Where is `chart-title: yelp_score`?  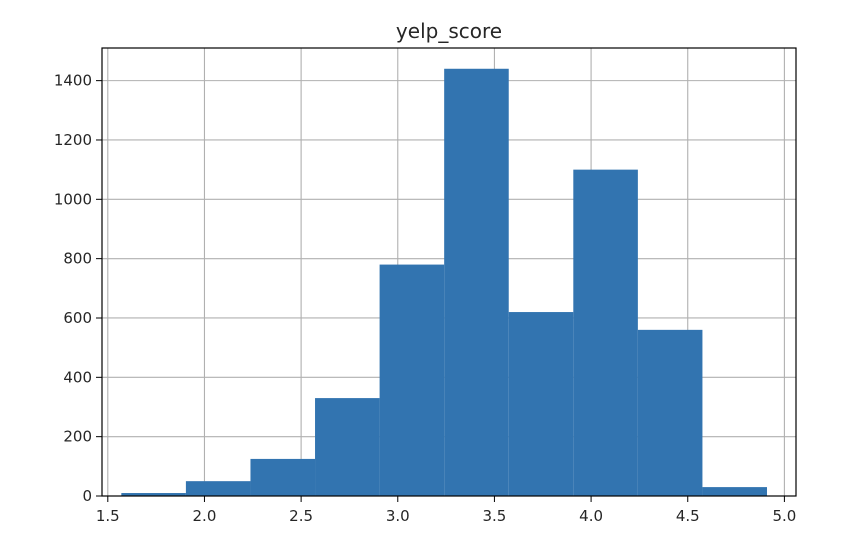
chart-title: yelp_score is located at coordinates (449, 31).